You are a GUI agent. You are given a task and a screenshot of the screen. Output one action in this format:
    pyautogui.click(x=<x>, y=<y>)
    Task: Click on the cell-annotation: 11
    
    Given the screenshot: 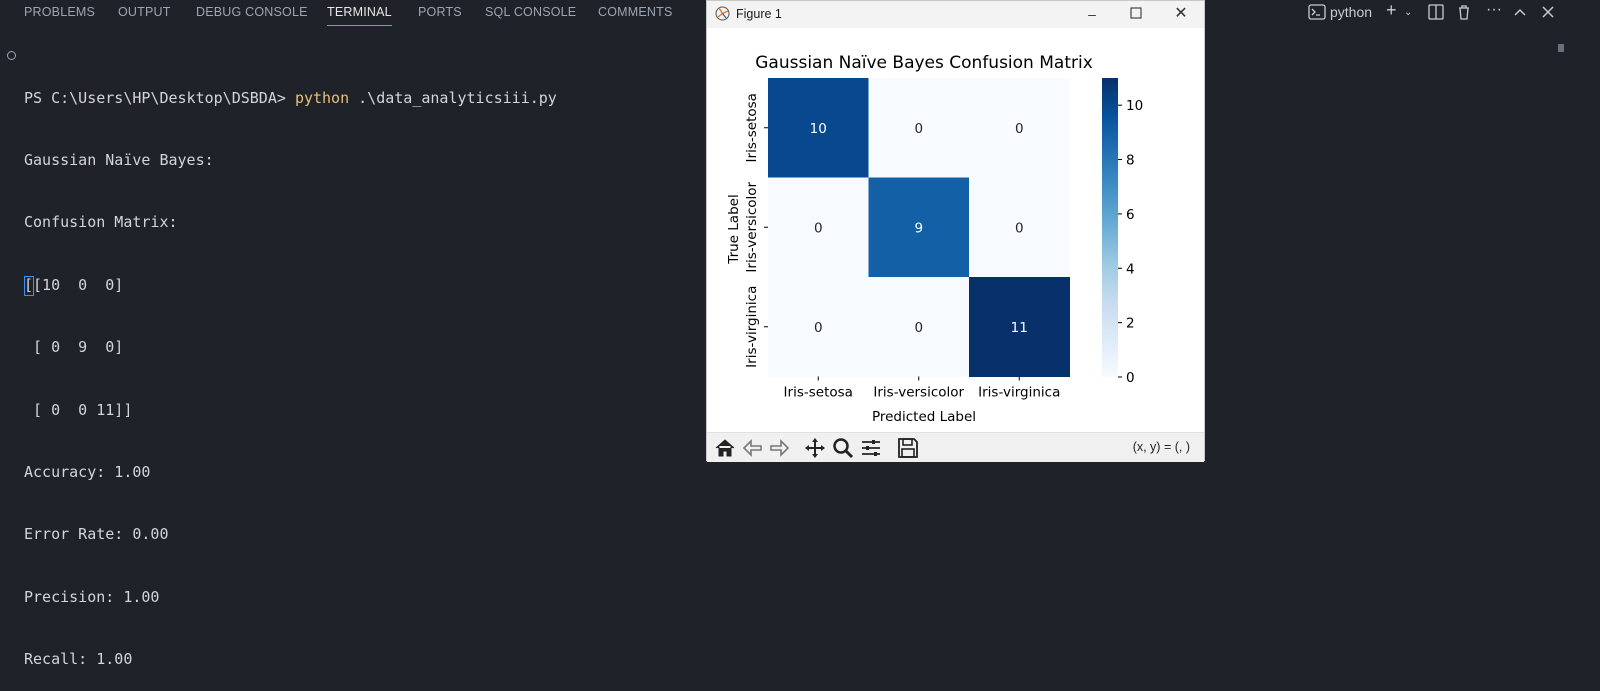 What is the action you would take?
    pyautogui.click(x=1019, y=328)
    